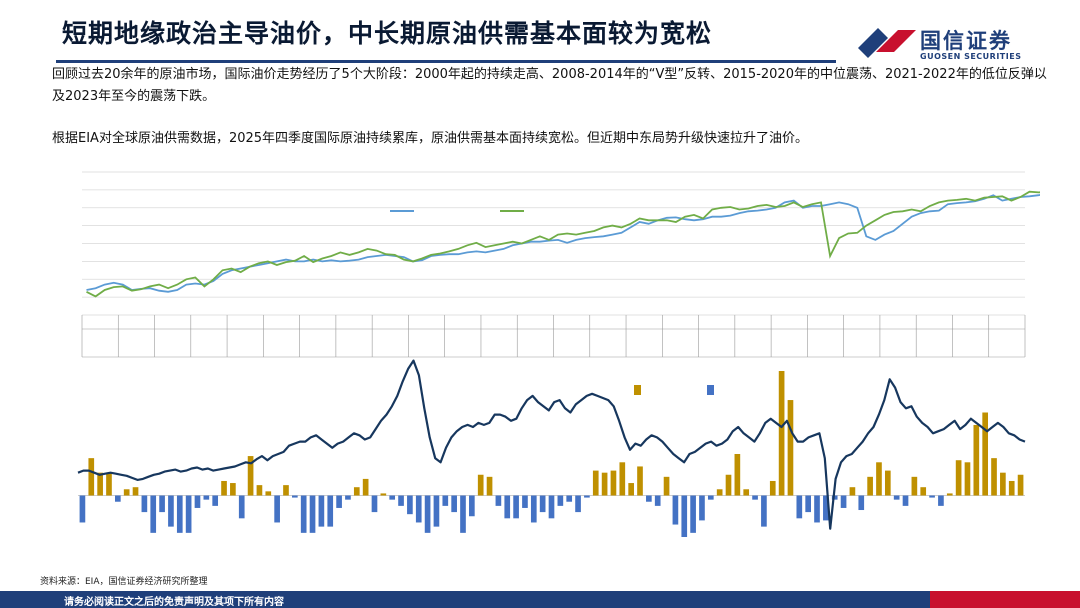  I want to click on data-source-note: 资料来源：EIA，国信证券经济研究所整理, so click(124, 582).